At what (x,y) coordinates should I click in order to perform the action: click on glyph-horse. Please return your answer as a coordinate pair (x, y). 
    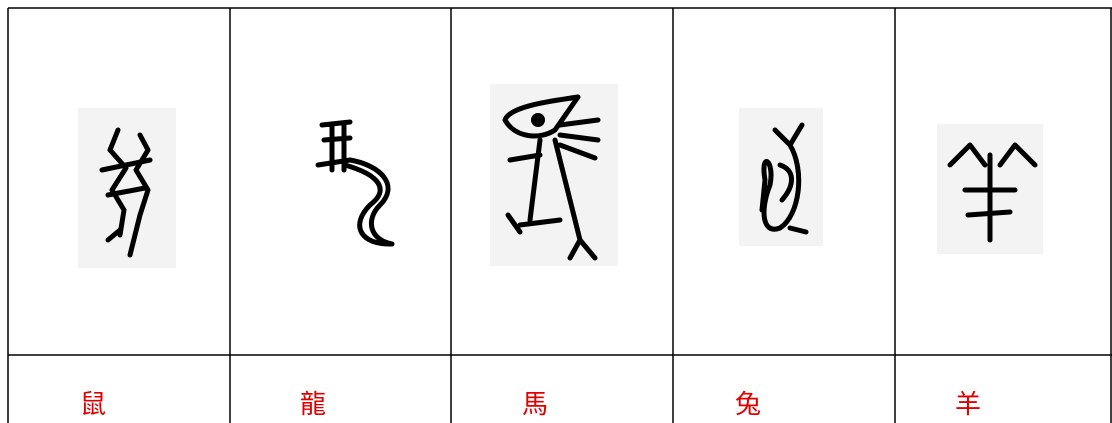
    Looking at the image, I should click on (554, 175).